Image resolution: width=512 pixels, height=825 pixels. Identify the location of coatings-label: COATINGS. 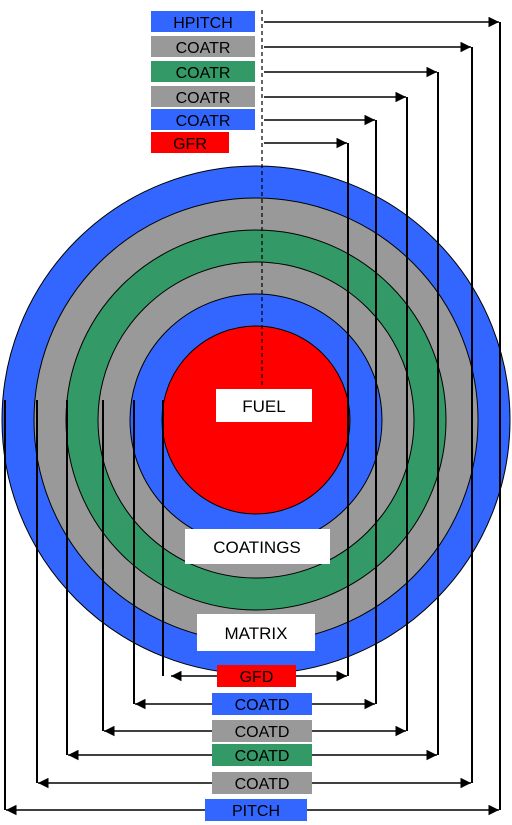
(257, 546).